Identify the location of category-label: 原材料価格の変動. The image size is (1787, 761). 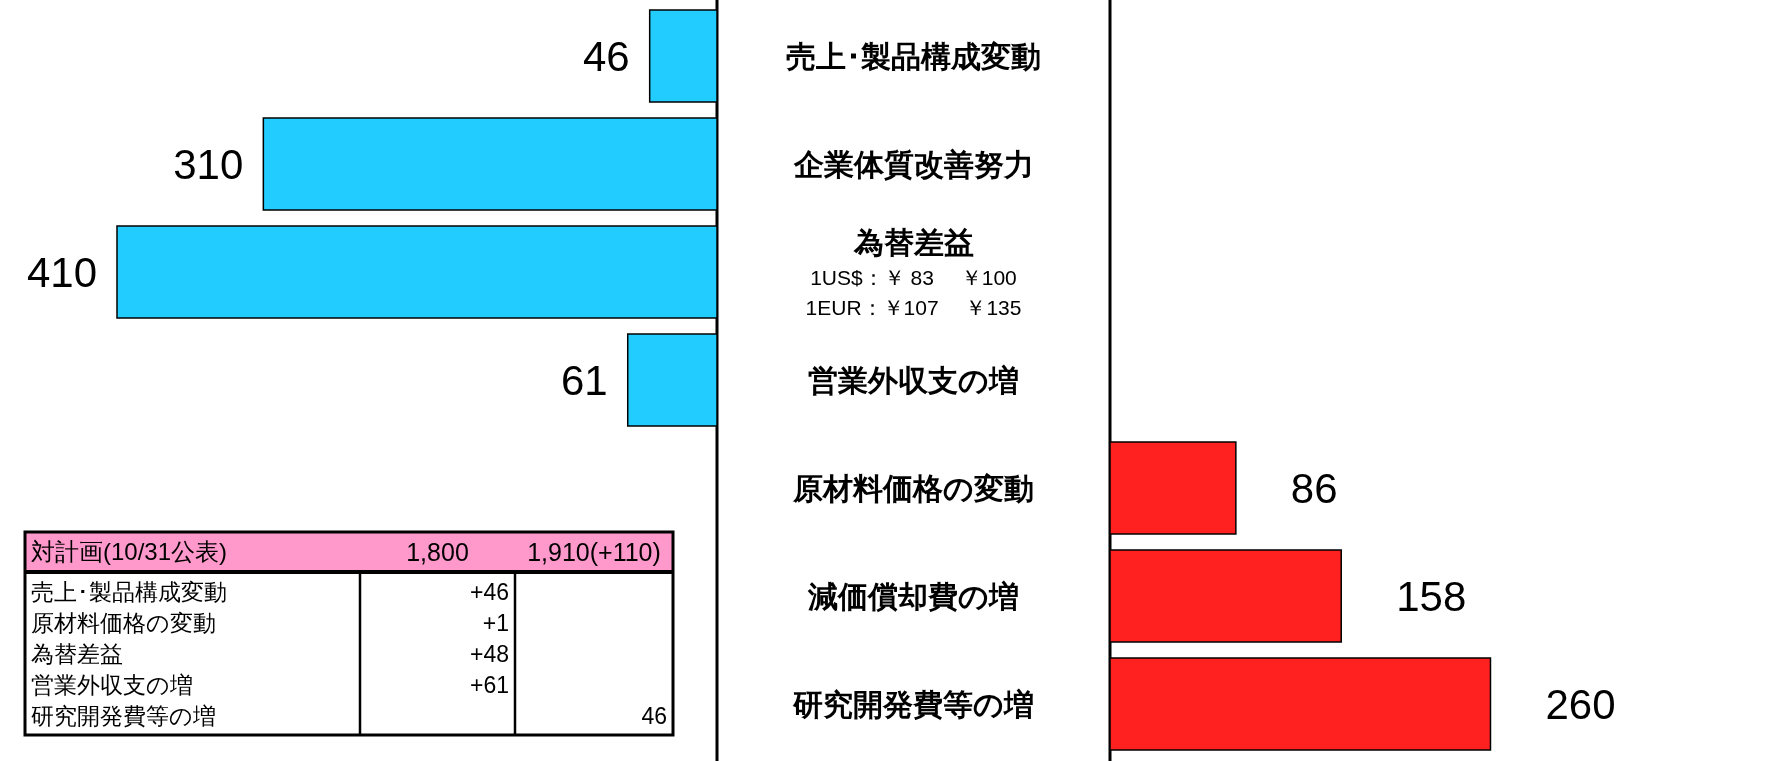
(123, 622).